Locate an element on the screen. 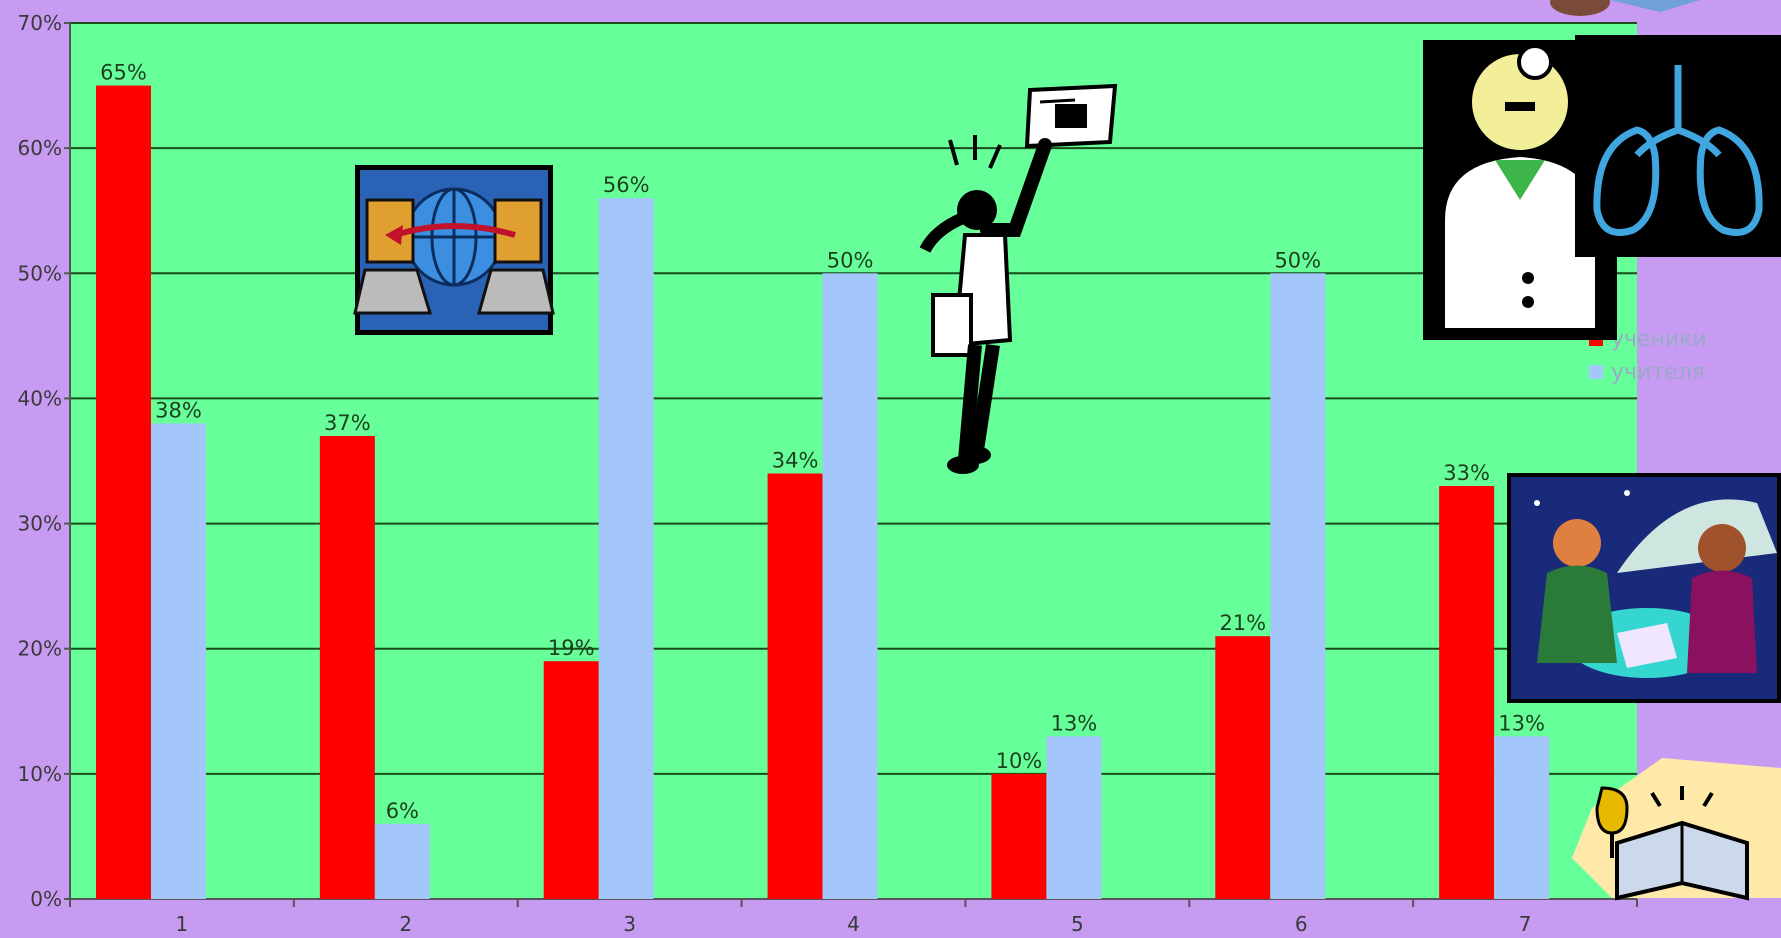 The image size is (1781, 938). women-cafe-icon is located at coordinates (1644, 588).